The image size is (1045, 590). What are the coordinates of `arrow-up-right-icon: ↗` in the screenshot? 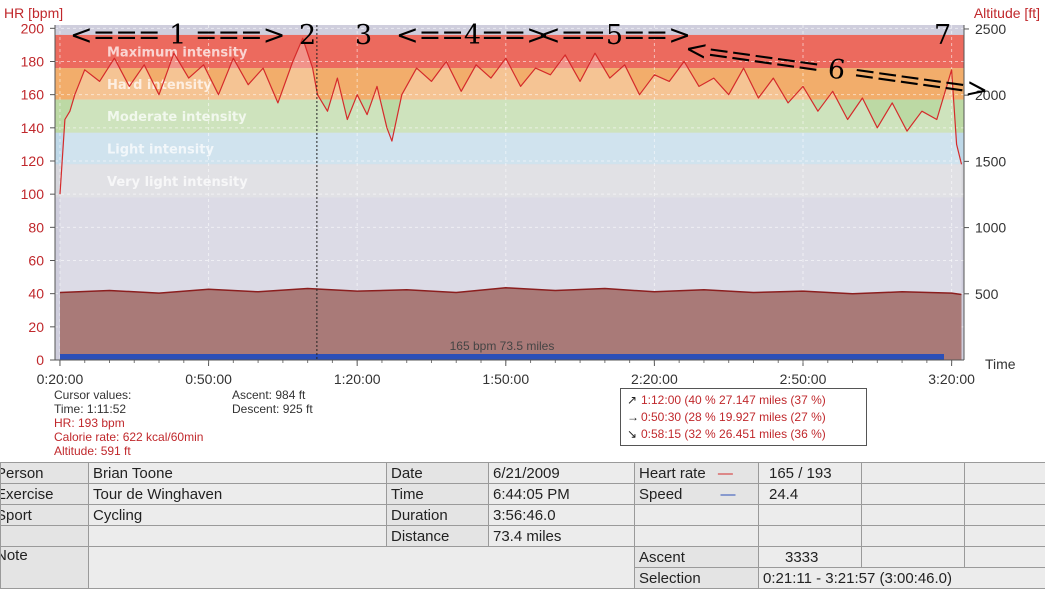 It's located at (632, 400).